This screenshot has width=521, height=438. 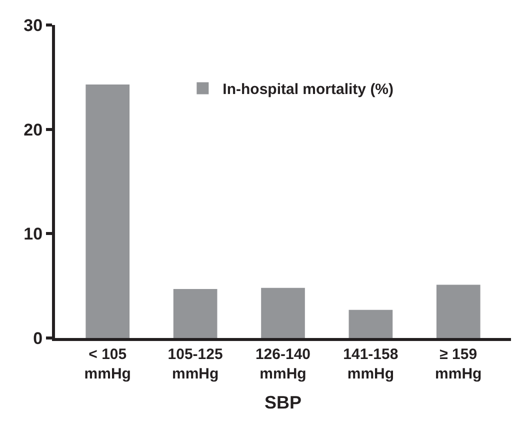 I want to click on y-tick-label: 20, so click(x=33, y=130).